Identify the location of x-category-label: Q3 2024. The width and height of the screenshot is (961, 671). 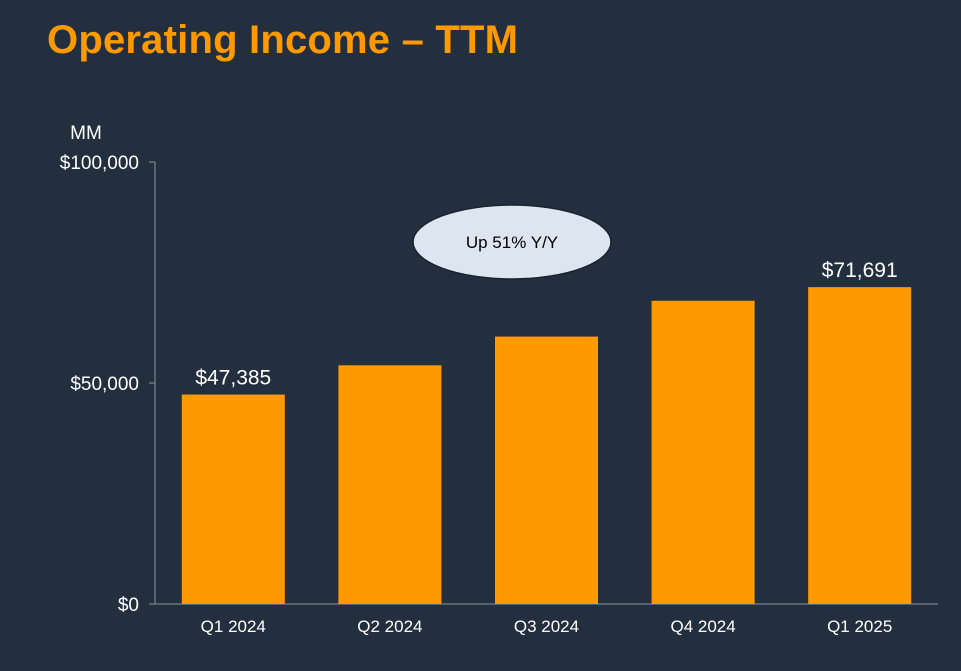
(546, 626).